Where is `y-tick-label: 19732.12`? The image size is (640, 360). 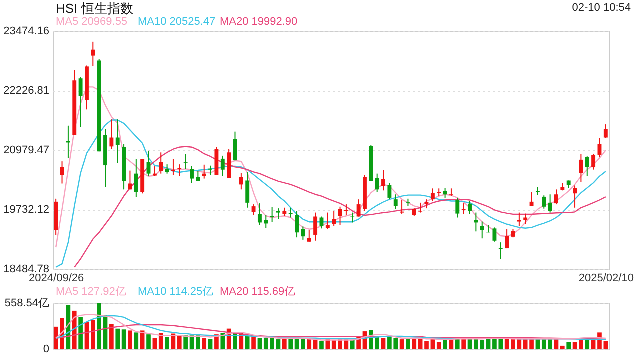 y-tick-label: 19732.12 is located at coordinates (27, 210).